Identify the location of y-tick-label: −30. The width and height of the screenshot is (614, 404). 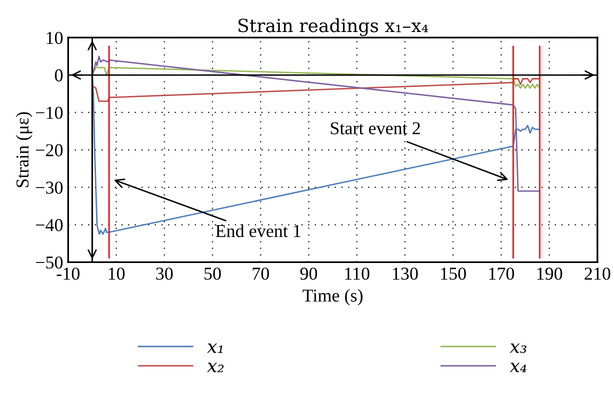
(49, 188).